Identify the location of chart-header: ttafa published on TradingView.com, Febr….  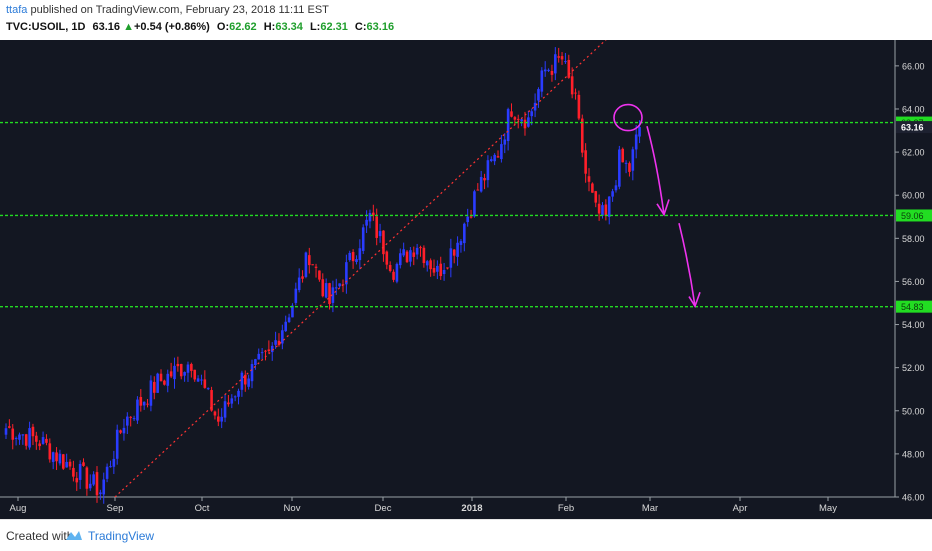
(466, 20).